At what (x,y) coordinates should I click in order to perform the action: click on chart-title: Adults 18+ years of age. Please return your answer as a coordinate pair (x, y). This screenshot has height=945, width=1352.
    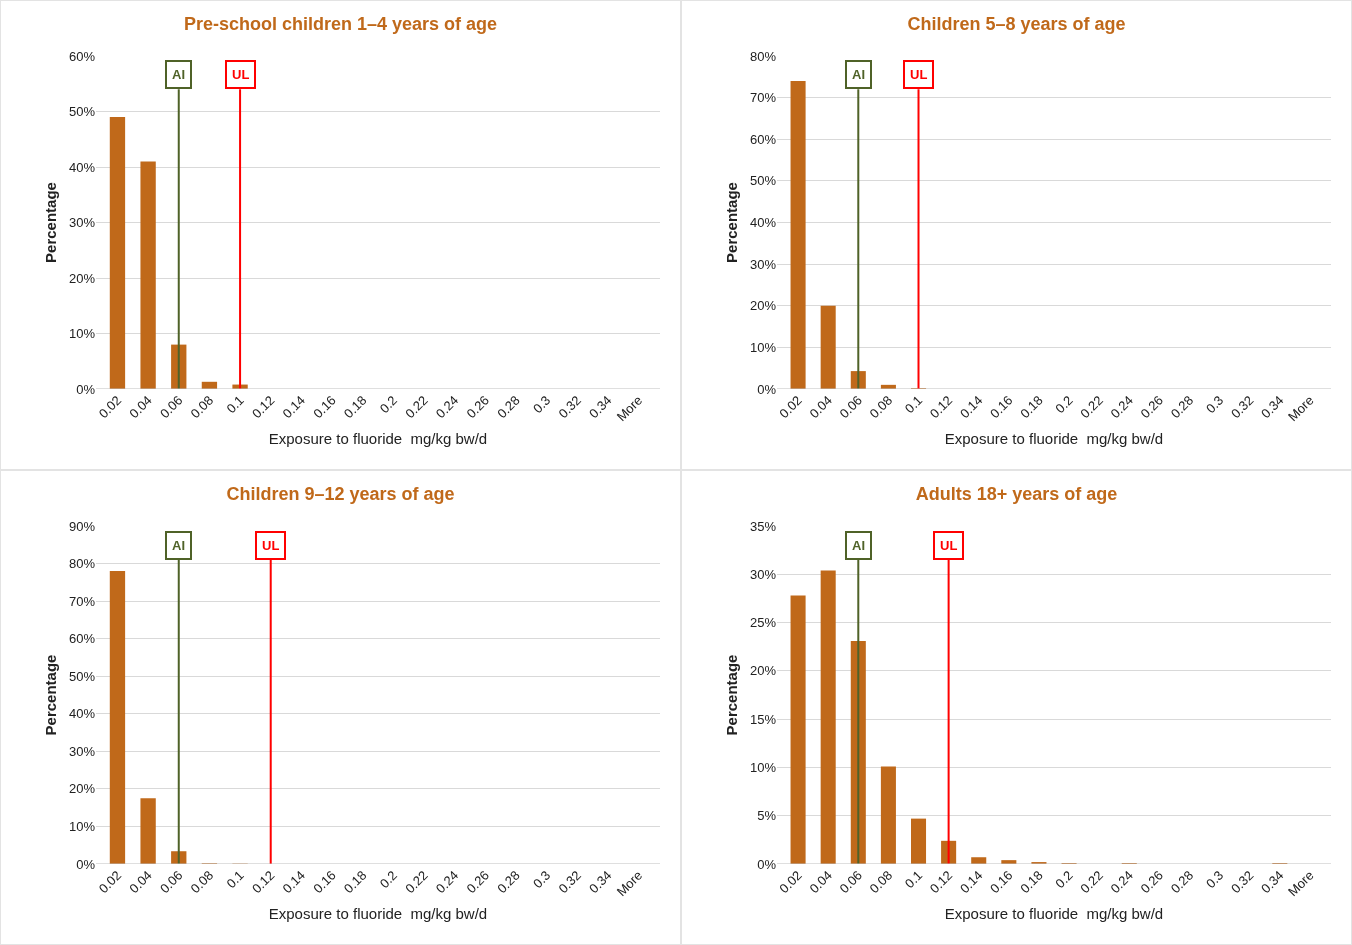
    Looking at the image, I should click on (1016, 494).